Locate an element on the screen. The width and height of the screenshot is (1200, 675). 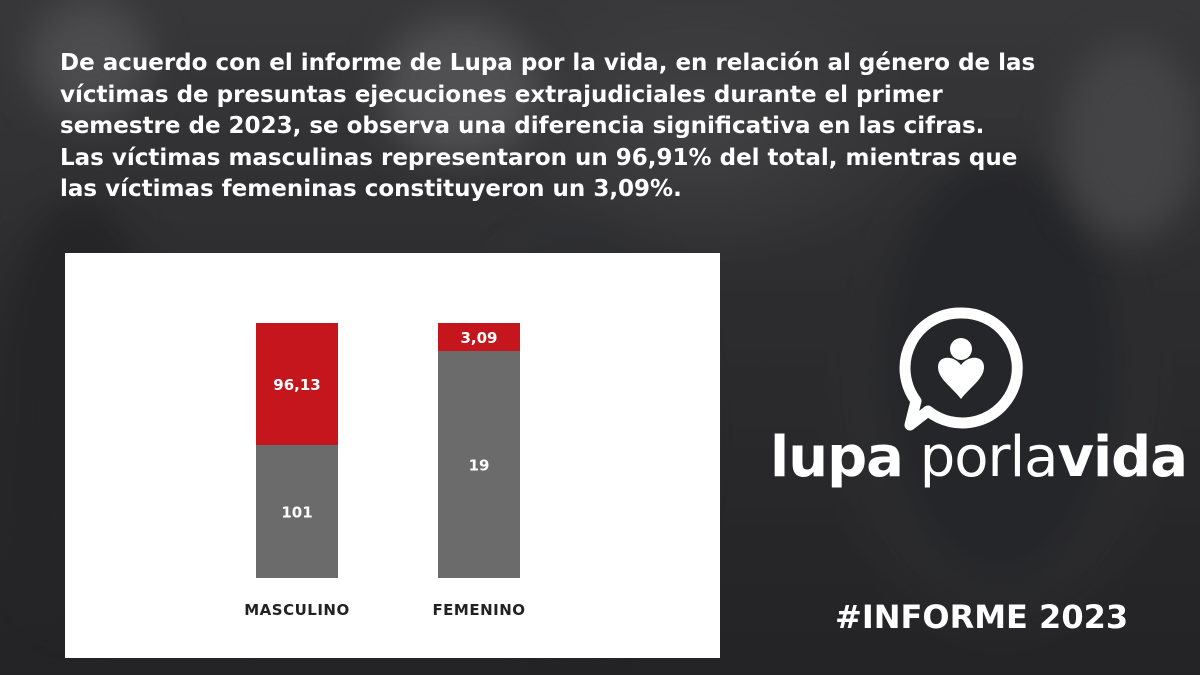
logo-wordmark: lupa porlavida is located at coordinates (979, 458).